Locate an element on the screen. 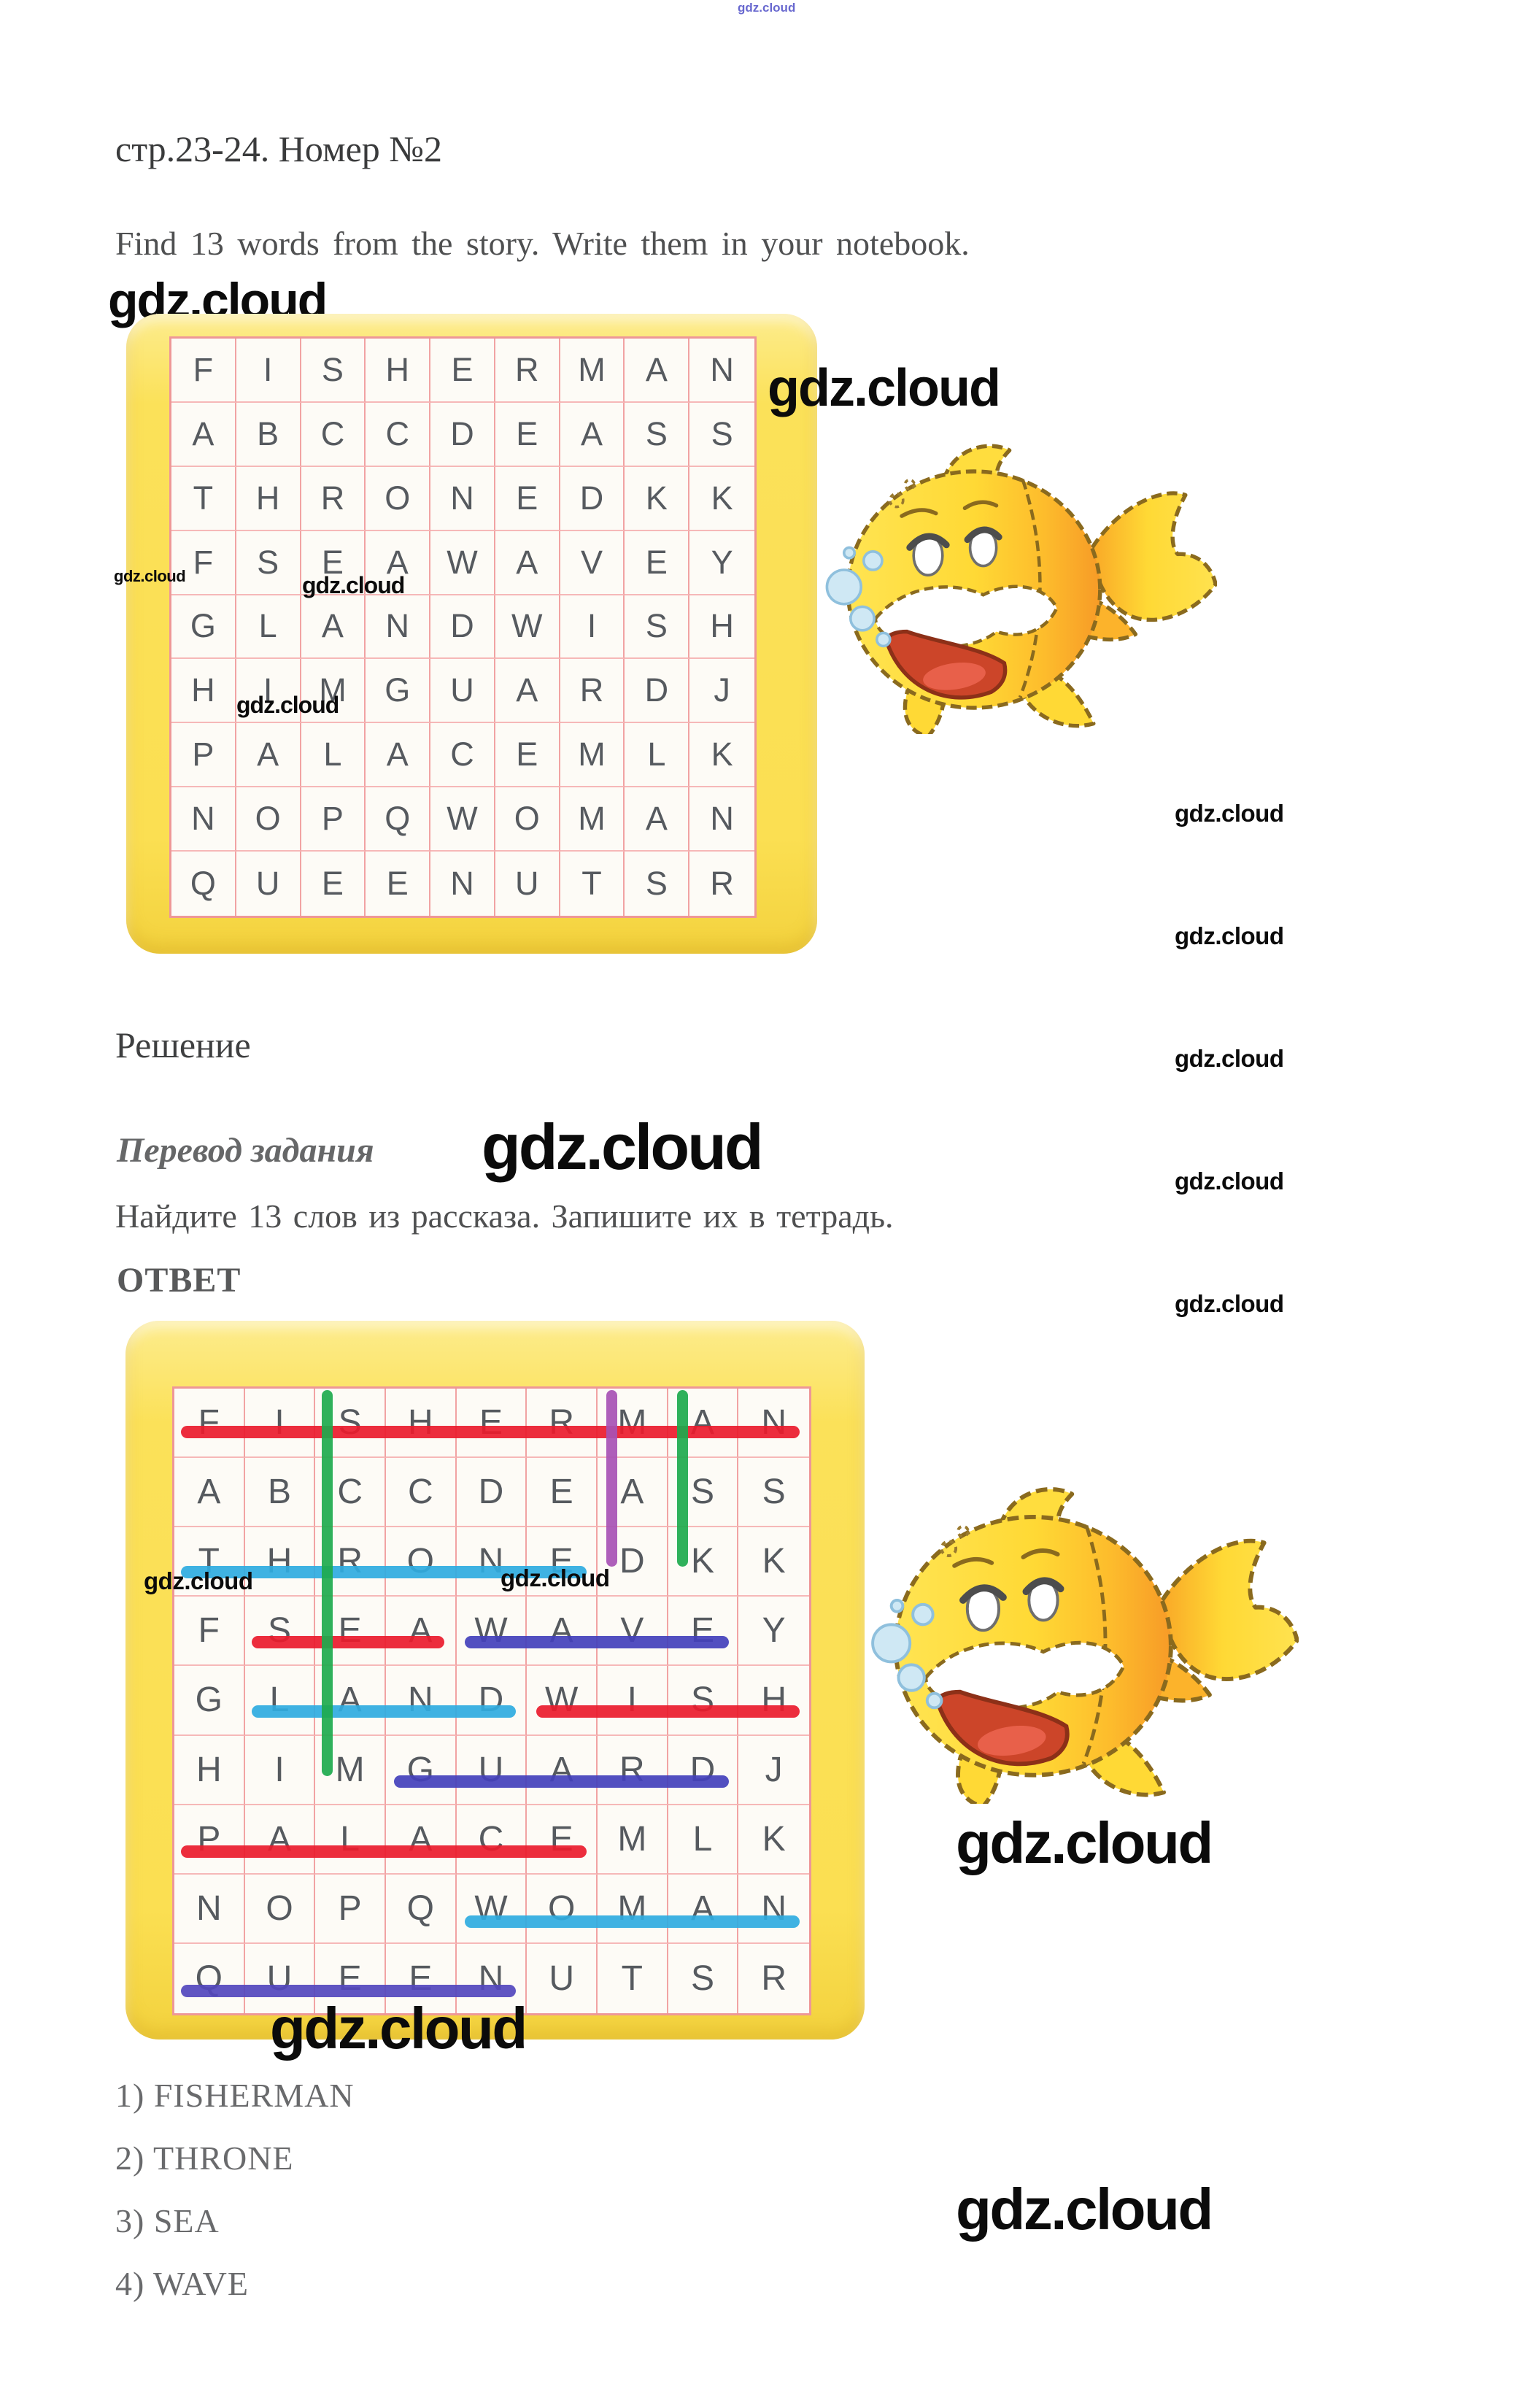 The height and width of the screenshot is (2408, 1538). watermark-right-3: gdz.cloud is located at coordinates (1229, 1058).